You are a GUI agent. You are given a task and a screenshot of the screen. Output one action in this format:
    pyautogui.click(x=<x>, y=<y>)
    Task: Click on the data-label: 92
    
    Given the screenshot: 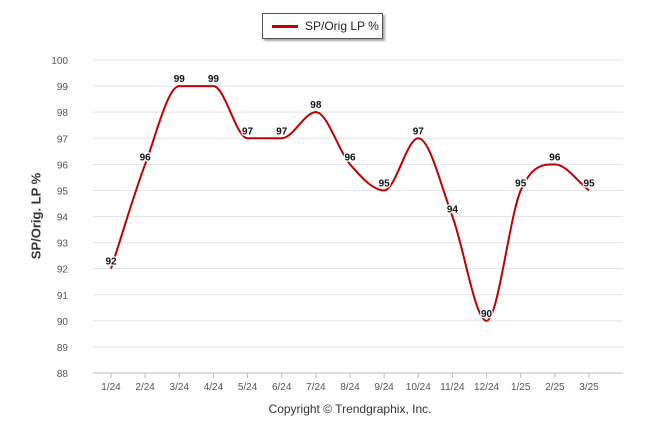 What is the action you would take?
    pyautogui.click(x=111, y=262)
    